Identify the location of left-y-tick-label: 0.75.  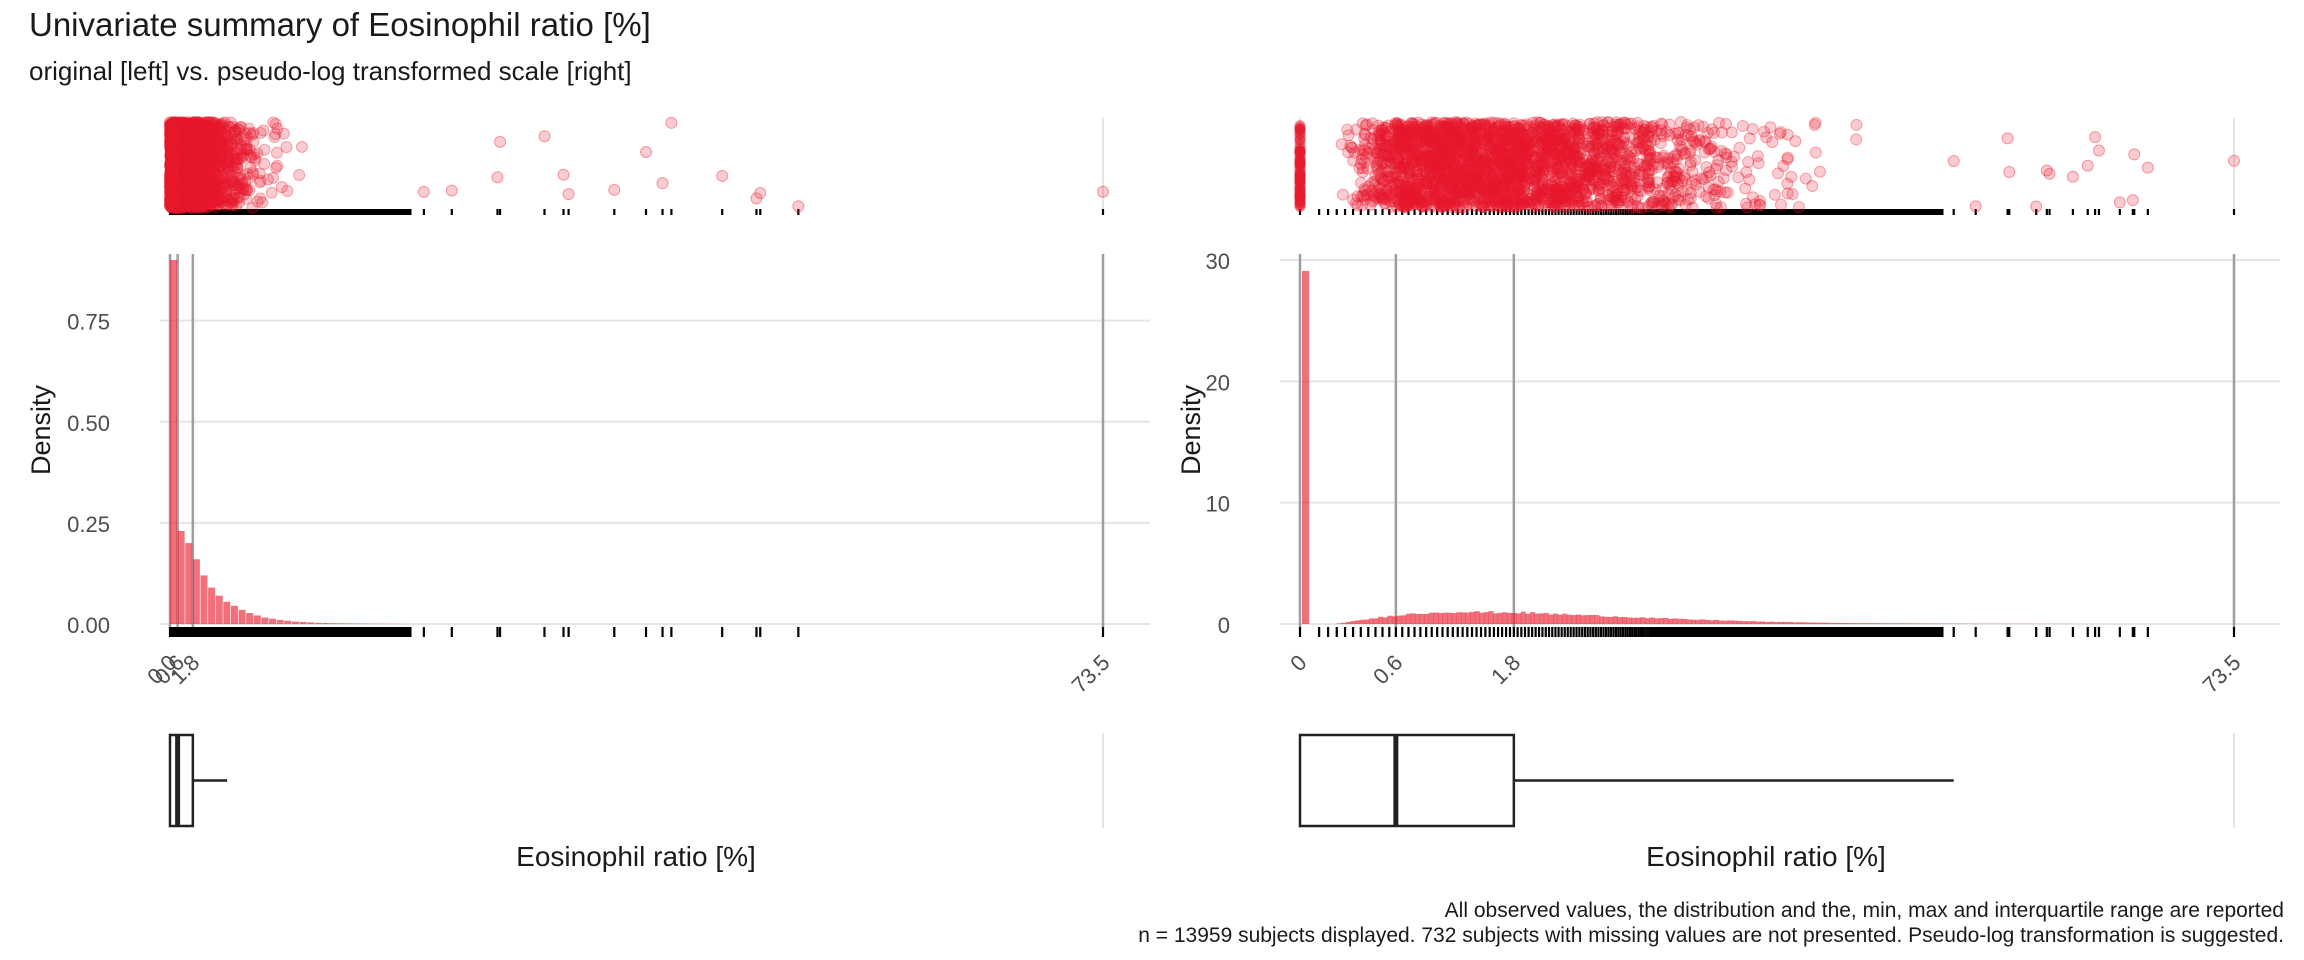
(88, 322).